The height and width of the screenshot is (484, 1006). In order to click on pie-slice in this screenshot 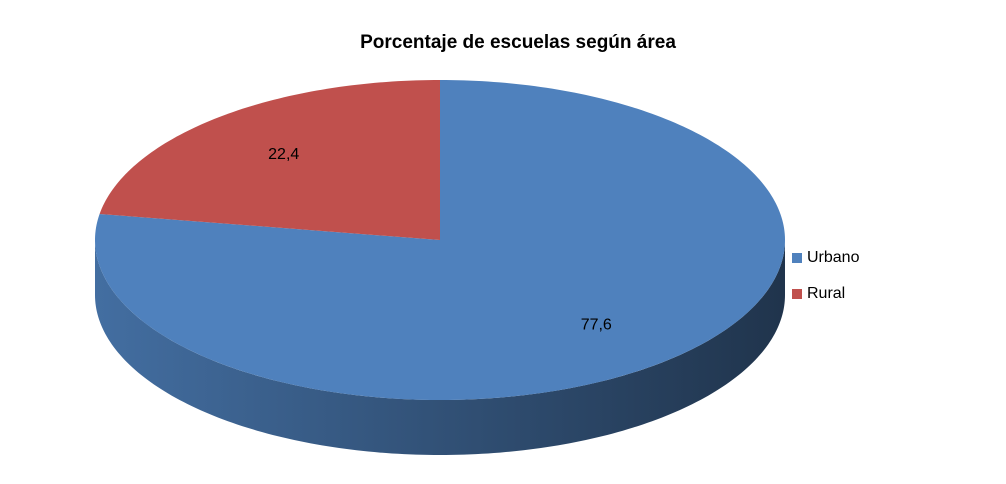, I will do `click(269, 160)`.